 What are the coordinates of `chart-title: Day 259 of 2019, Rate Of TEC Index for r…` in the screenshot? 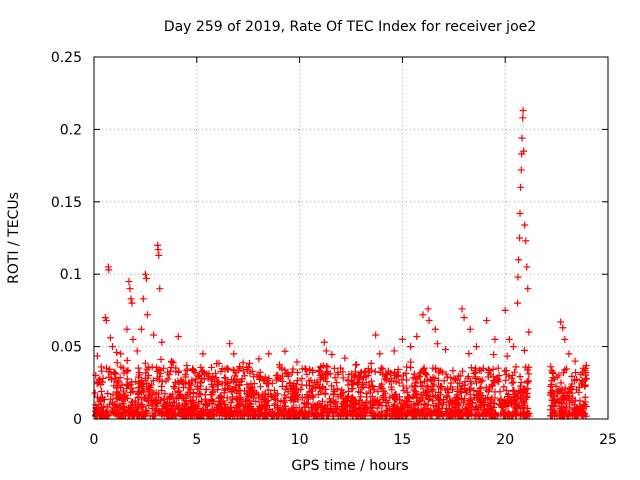 It's located at (350, 27).